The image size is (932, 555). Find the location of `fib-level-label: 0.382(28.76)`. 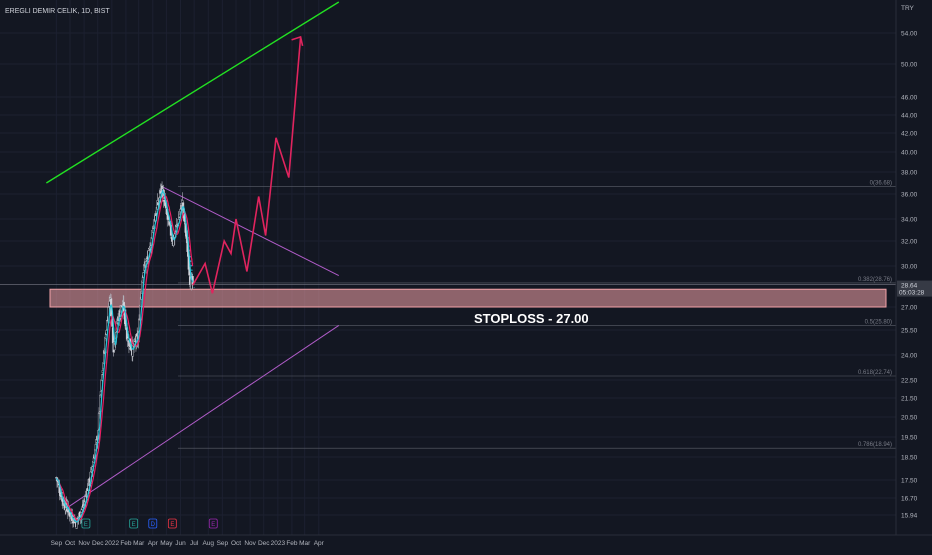

fib-level-label: 0.382(28.76) is located at coordinates (875, 280).